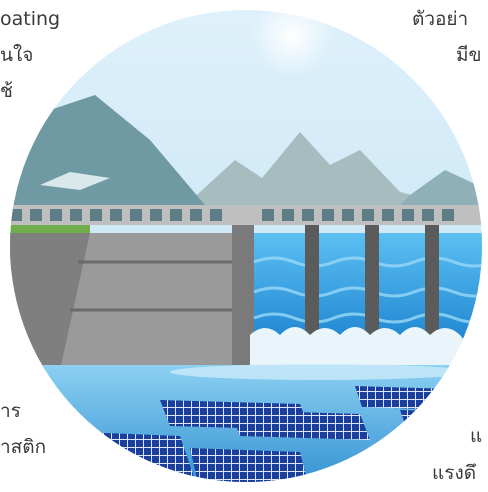  I want to click on text-bottom-left-1: าร, so click(10, 411).